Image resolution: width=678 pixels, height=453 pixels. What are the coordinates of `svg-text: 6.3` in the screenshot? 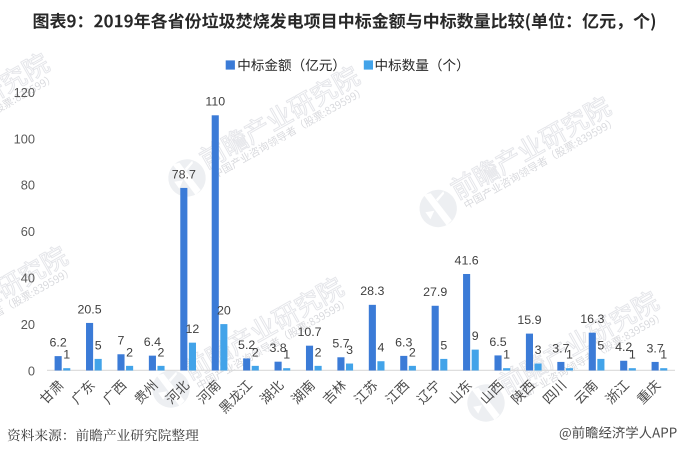 It's located at (403, 342).